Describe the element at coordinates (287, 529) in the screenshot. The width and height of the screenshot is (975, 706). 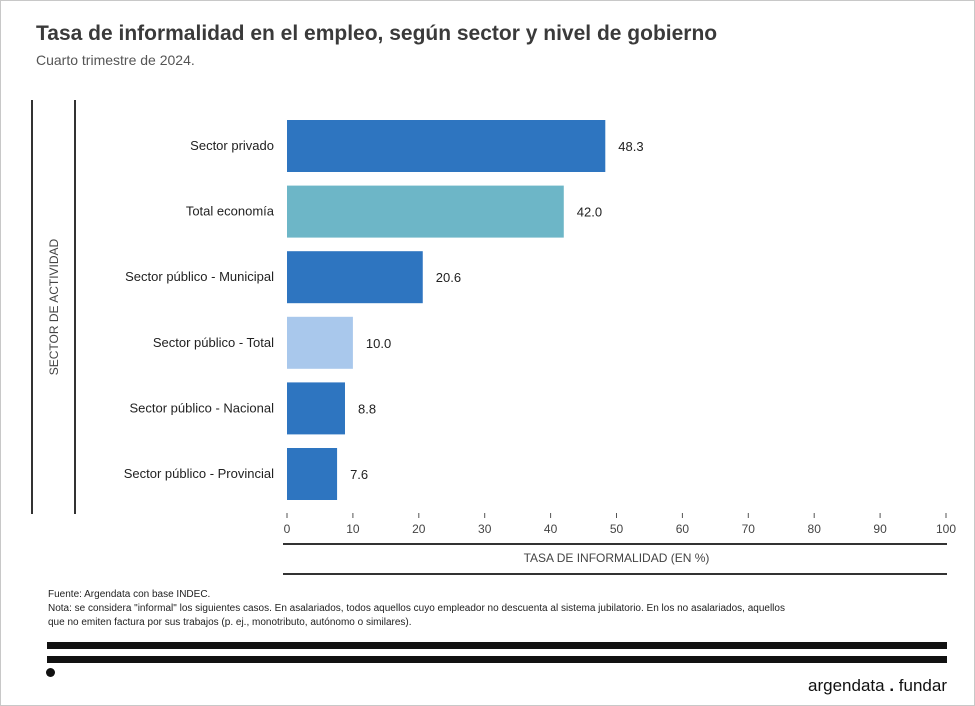
I see `x-tick-label: 0` at that location.